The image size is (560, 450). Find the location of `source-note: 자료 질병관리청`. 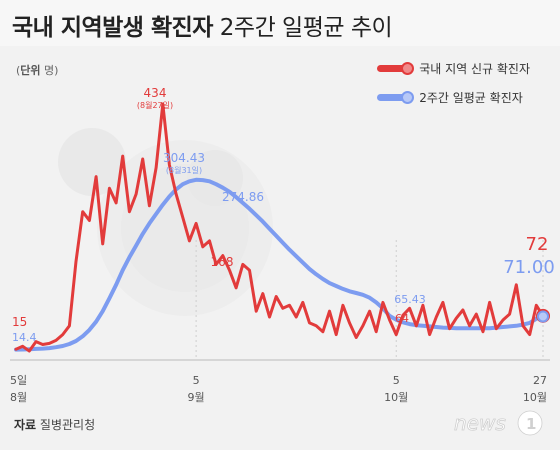

source-note: 자료 질병관리청 is located at coordinates (54, 424).